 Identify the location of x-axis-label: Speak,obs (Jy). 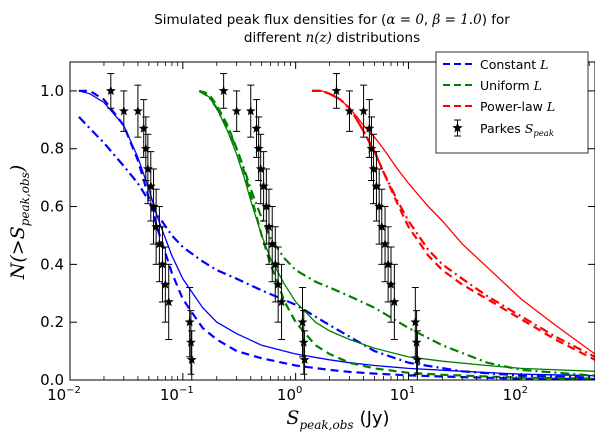
(337, 419).